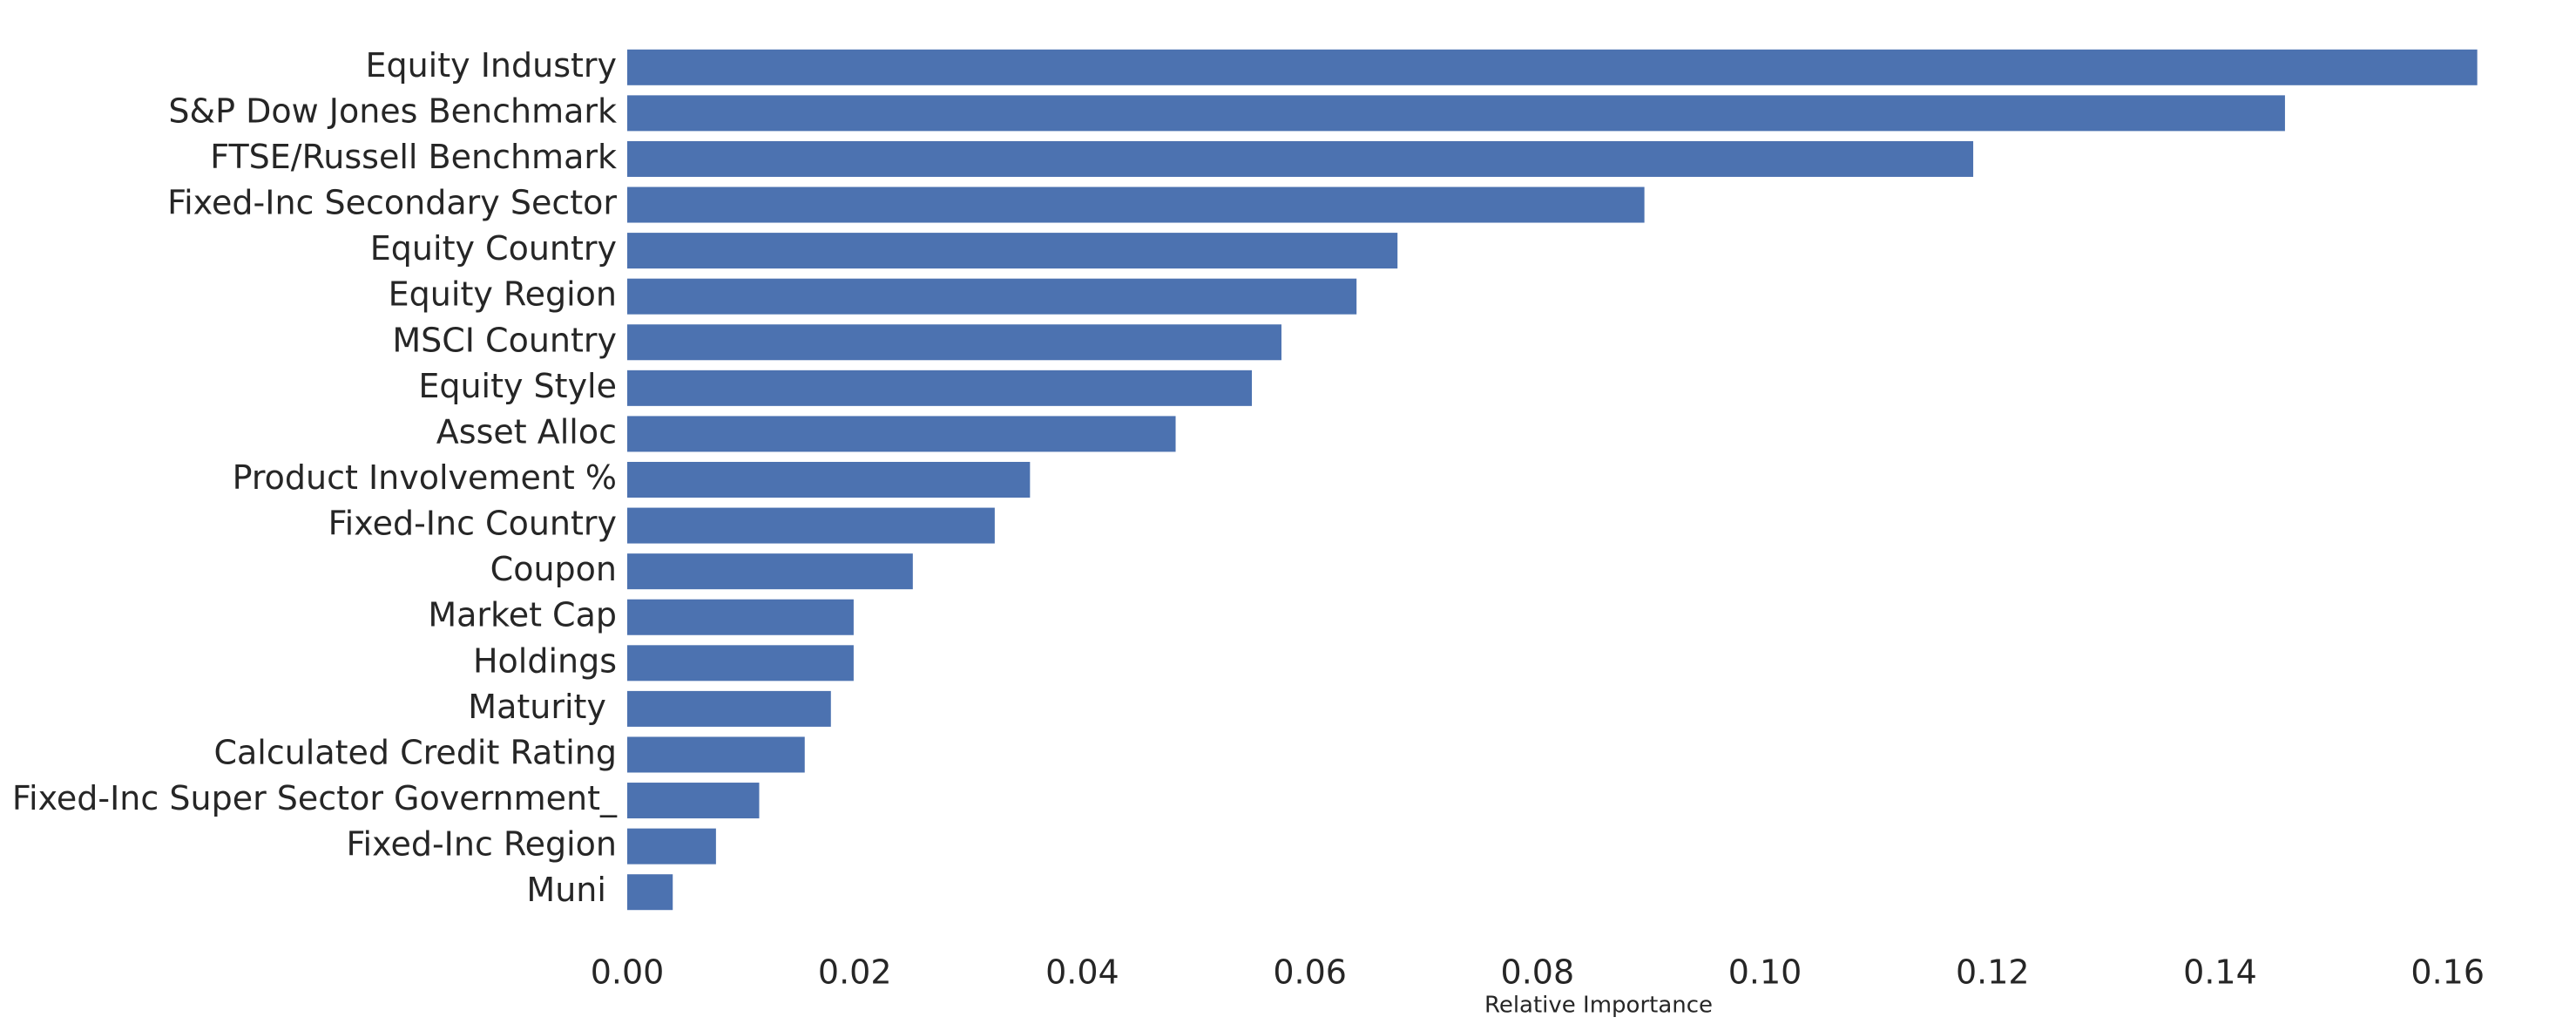 This screenshot has width=2576, height=1024. What do you see at coordinates (472, 524) in the screenshot?
I see `y-tick-label: Fixed-Inc Country` at bounding box center [472, 524].